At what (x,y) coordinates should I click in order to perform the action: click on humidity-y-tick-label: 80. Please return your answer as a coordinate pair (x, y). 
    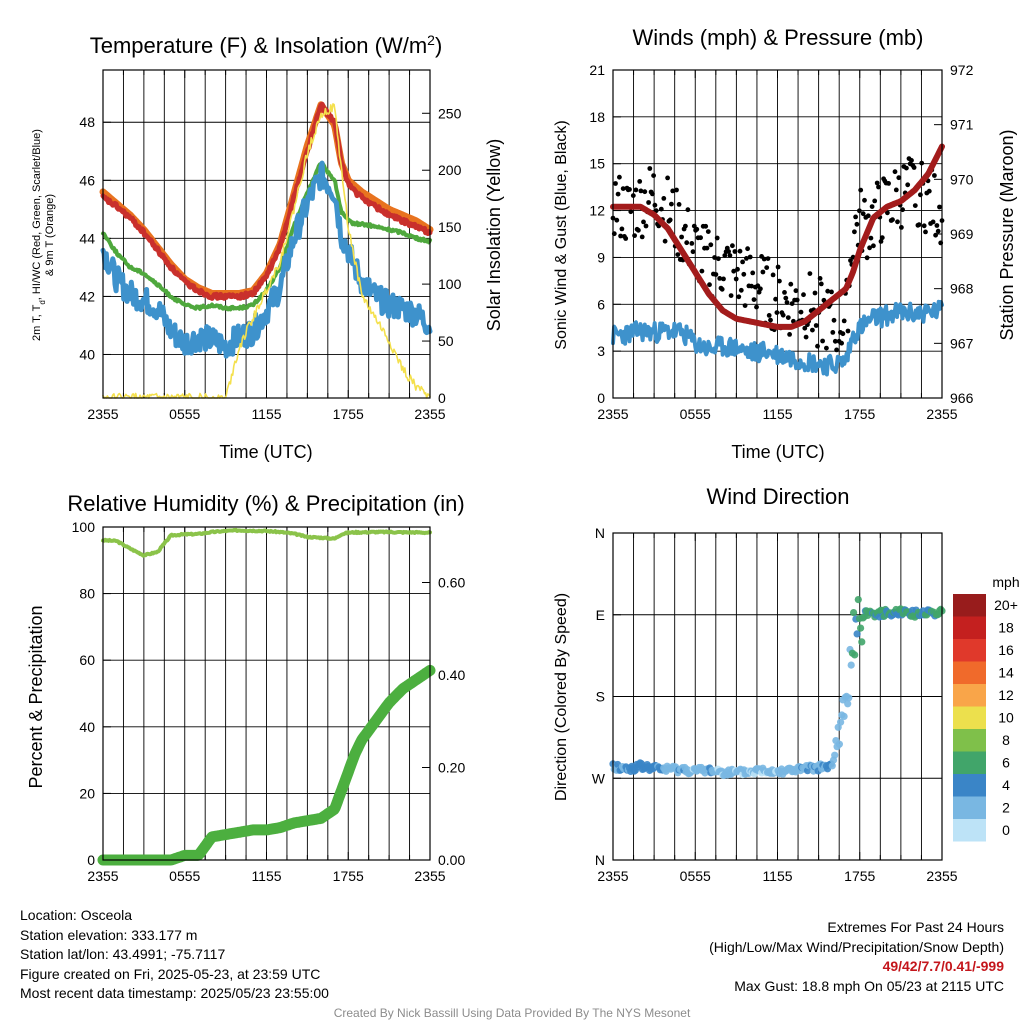
    Looking at the image, I should click on (87, 594).